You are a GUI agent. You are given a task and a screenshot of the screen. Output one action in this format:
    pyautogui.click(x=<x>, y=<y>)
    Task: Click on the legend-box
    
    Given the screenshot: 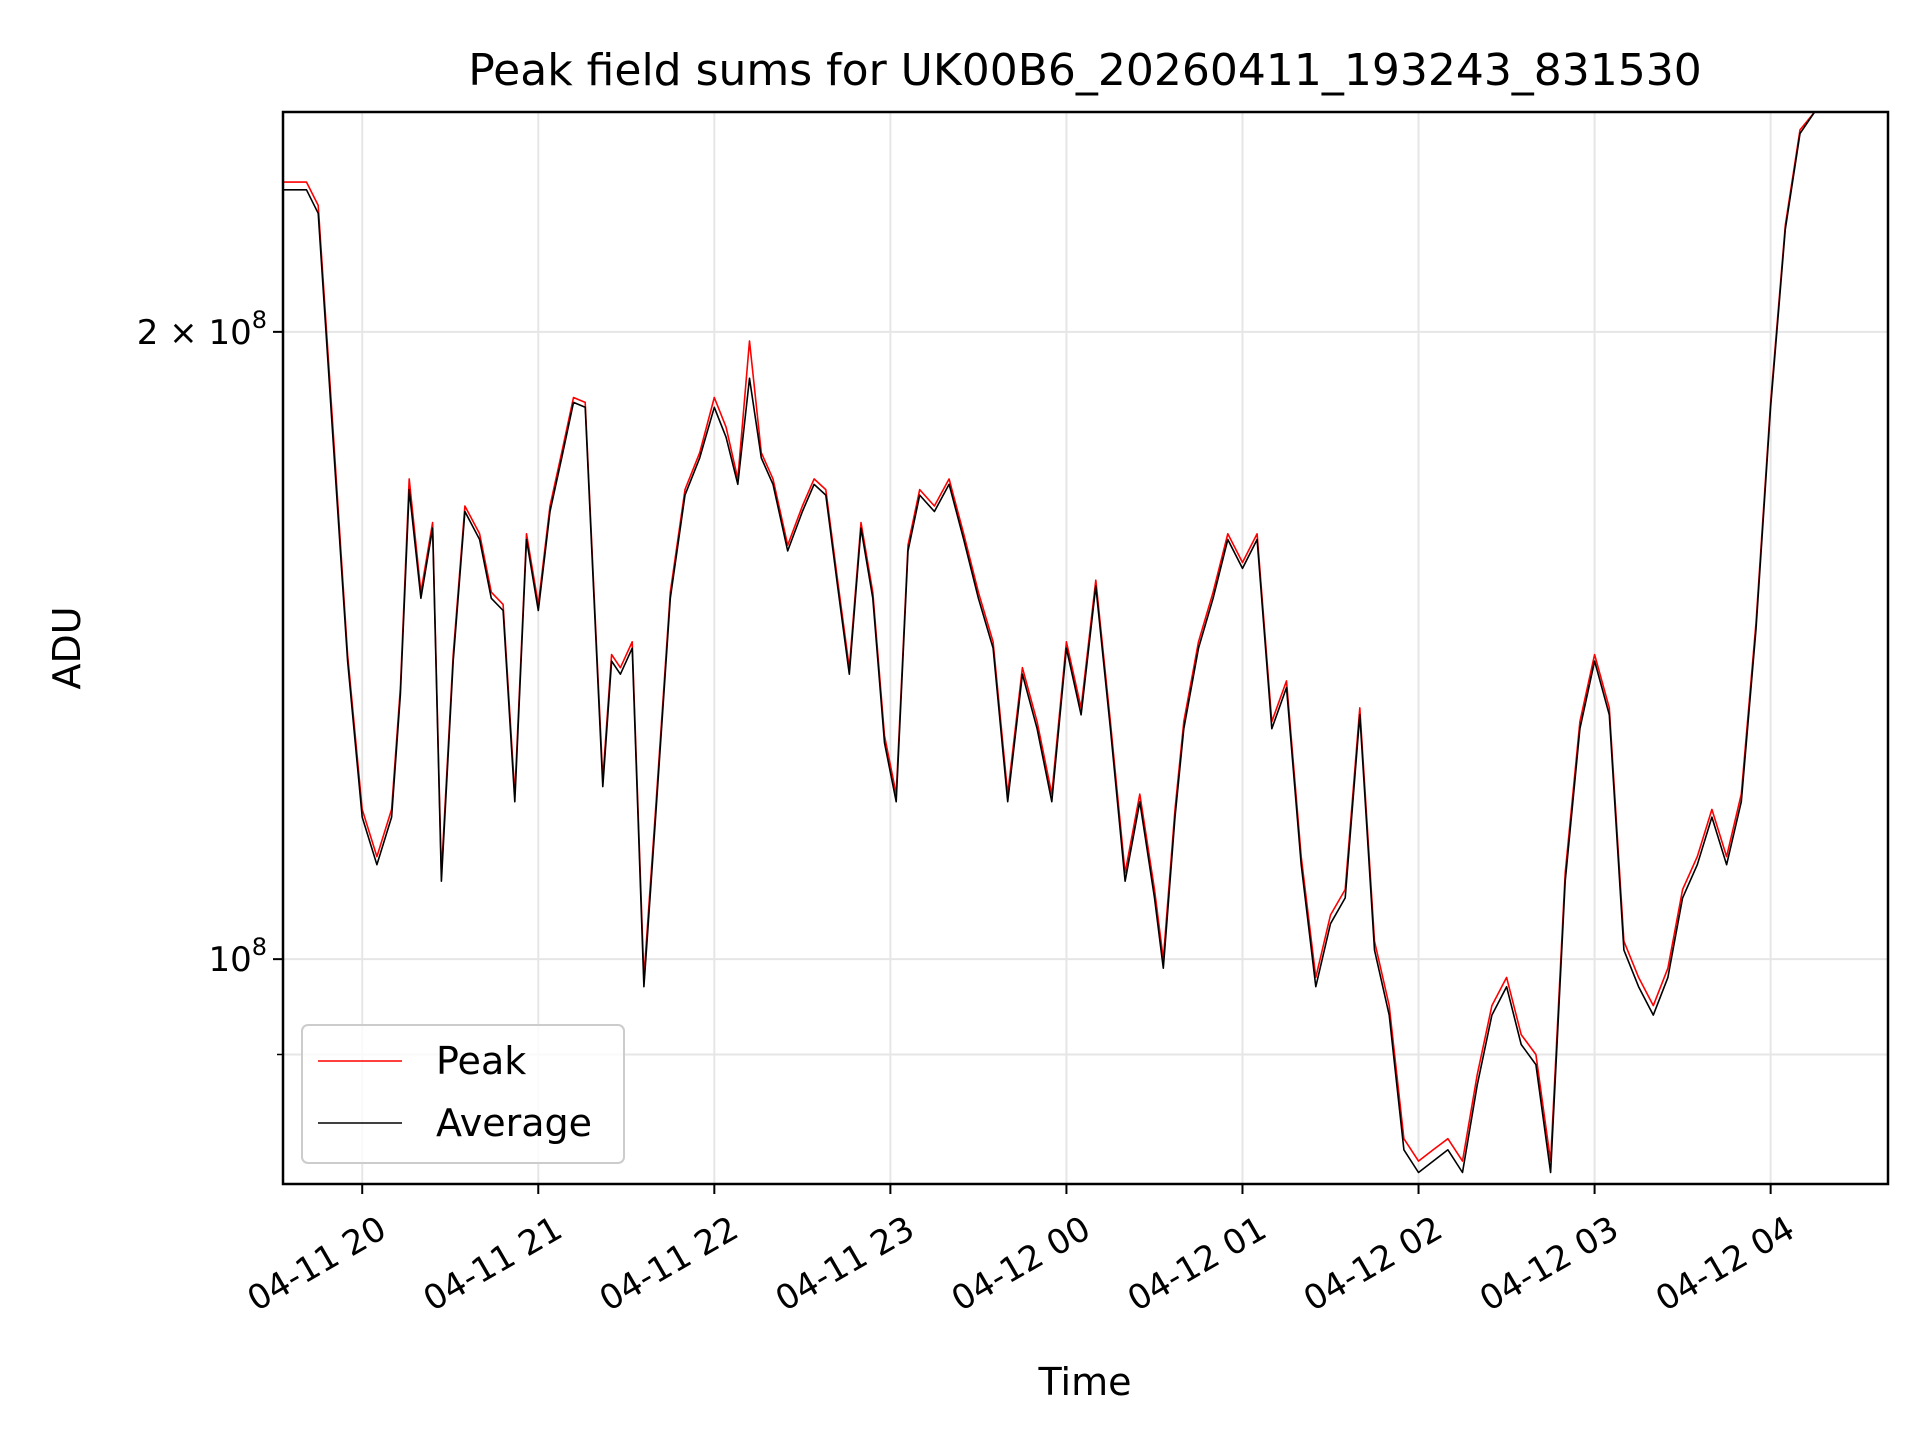 What is the action you would take?
    pyautogui.click(x=463, y=1094)
    